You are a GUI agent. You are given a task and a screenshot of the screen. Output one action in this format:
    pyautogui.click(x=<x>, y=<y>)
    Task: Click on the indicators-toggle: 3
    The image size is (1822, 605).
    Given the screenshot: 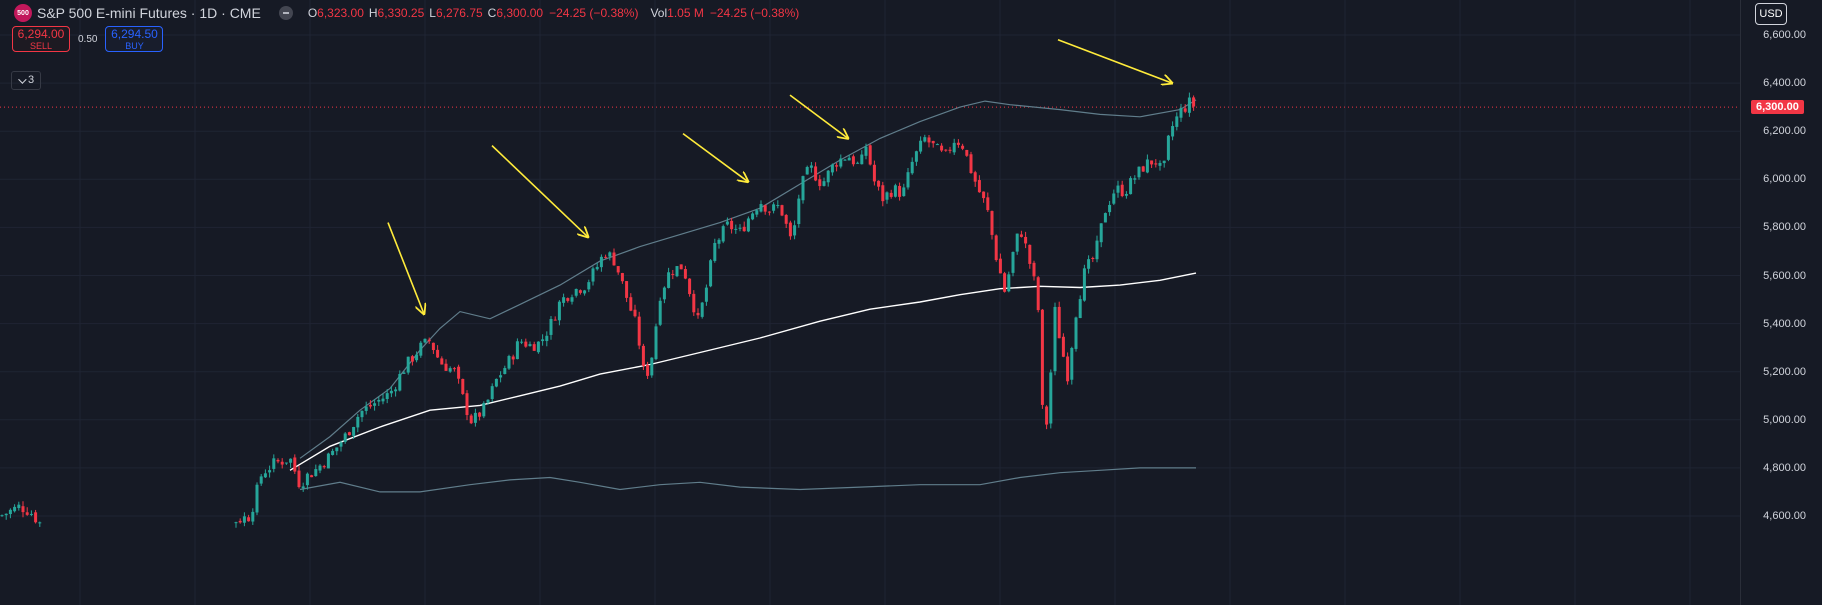 What is the action you would take?
    pyautogui.click(x=26, y=80)
    